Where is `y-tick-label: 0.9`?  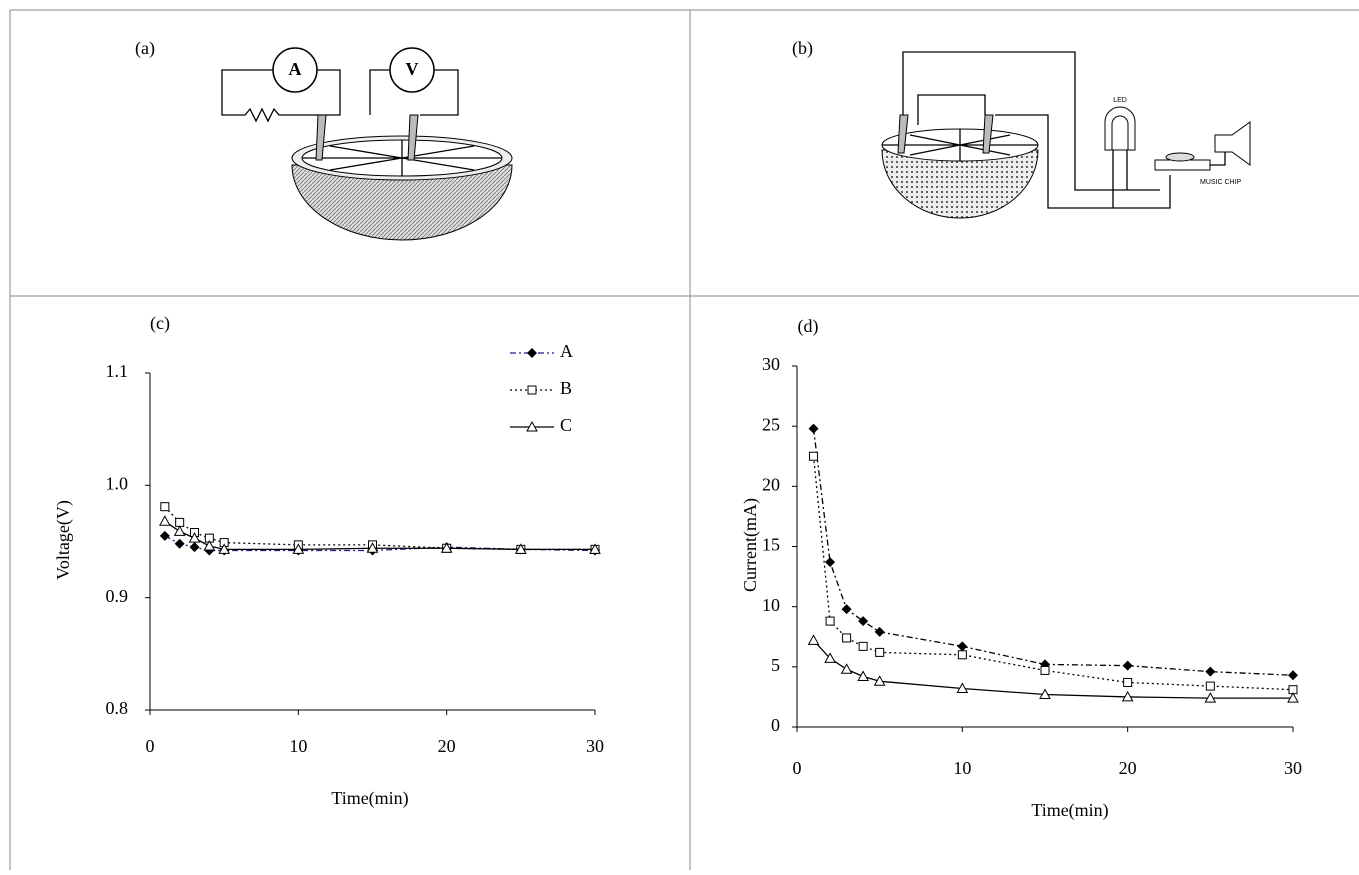 y-tick-label: 0.9 is located at coordinates (117, 596).